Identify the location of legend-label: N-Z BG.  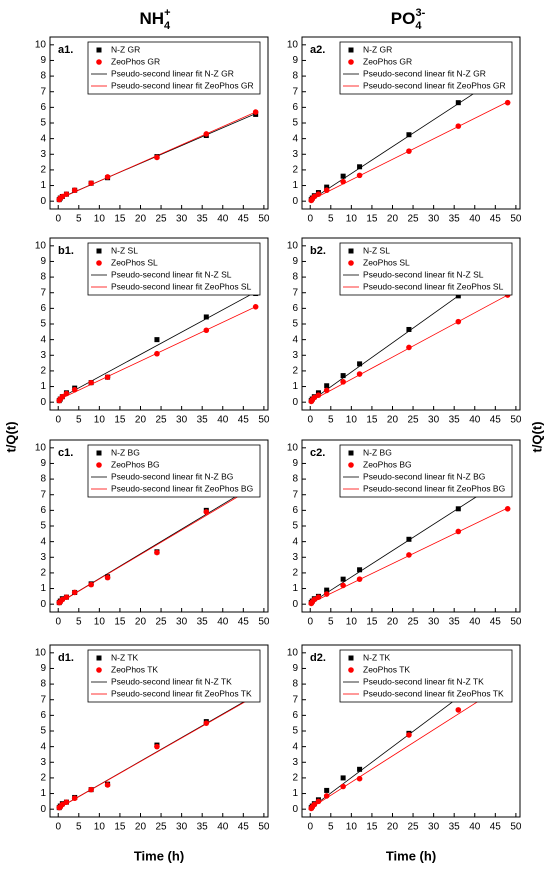
(125, 452).